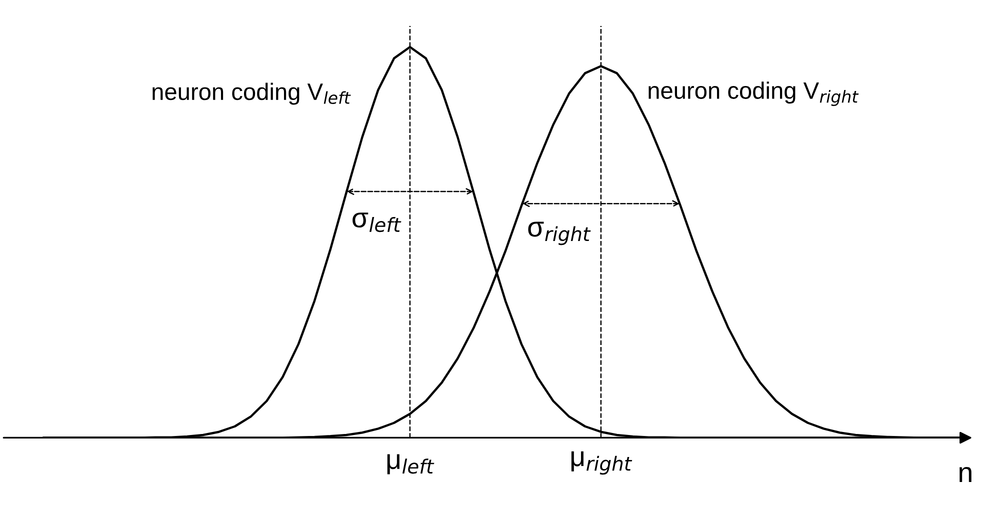  What do you see at coordinates (753, 94) in the screenshot?
I see `series-label: neuron coding V$_{right}$` at bounding box center [753, 94].